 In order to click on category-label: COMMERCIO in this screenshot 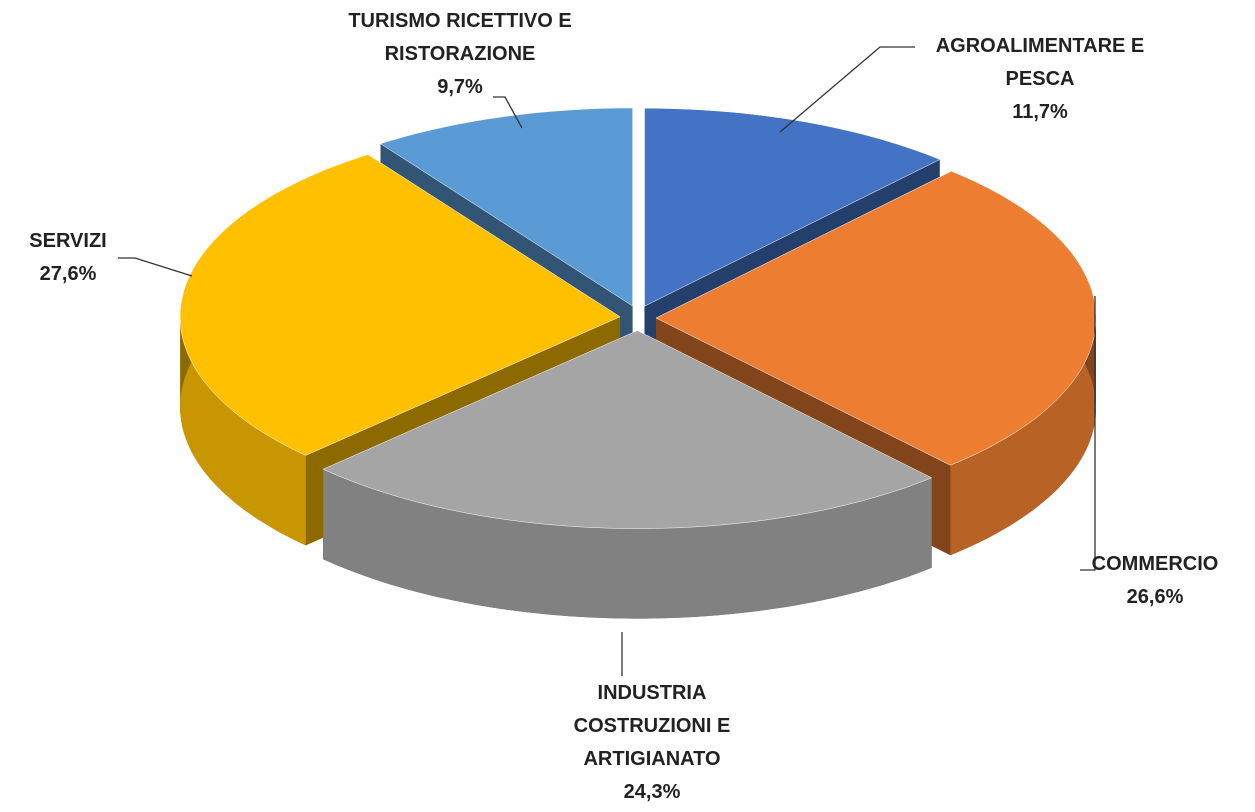, I will do `click(1155, 564)`.